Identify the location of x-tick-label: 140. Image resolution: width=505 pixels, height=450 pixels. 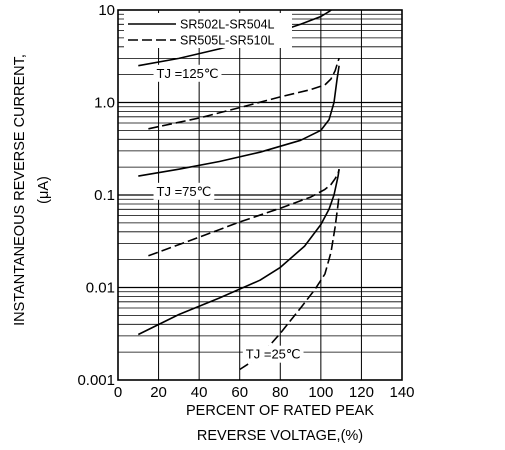
(401, 392).